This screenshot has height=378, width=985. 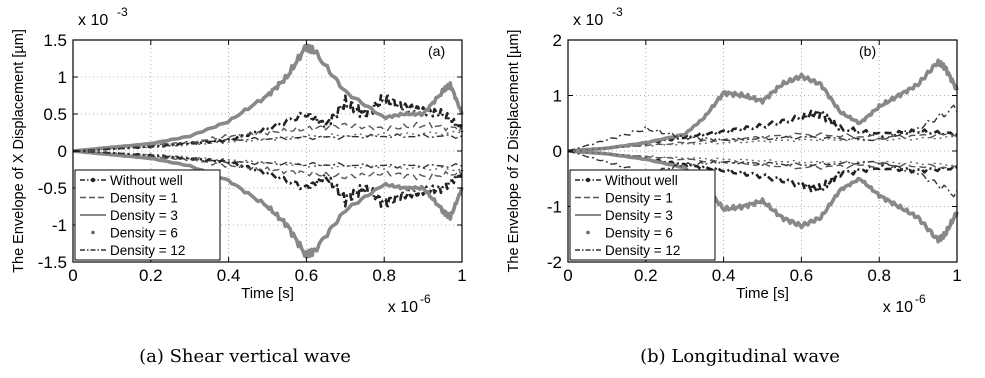 I want to click on panel-label: (b), so click(x=867, y=51).